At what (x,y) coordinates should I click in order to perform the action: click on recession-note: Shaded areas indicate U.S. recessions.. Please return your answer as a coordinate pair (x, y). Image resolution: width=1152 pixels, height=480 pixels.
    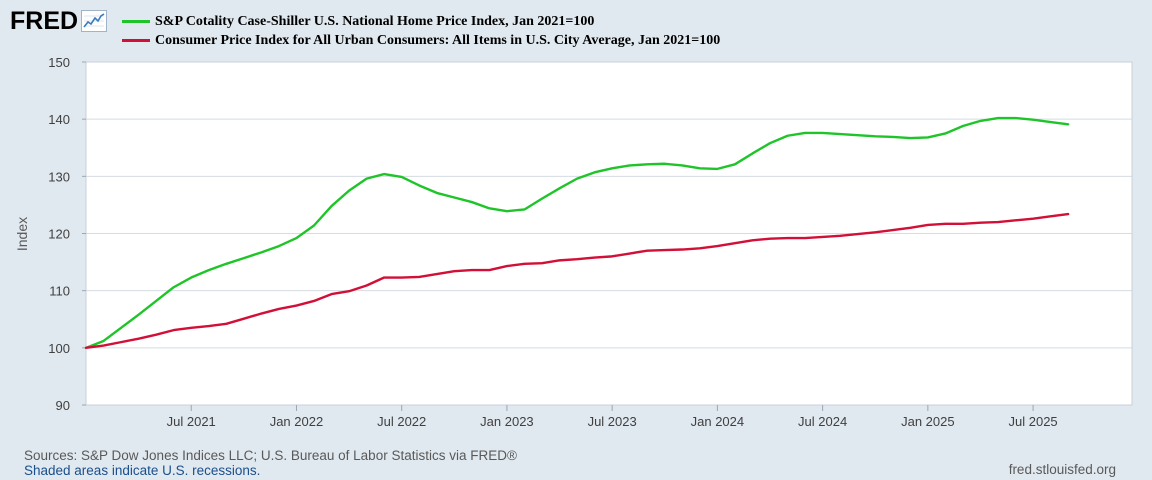
    Looking at the image, I should click on (142, 470).